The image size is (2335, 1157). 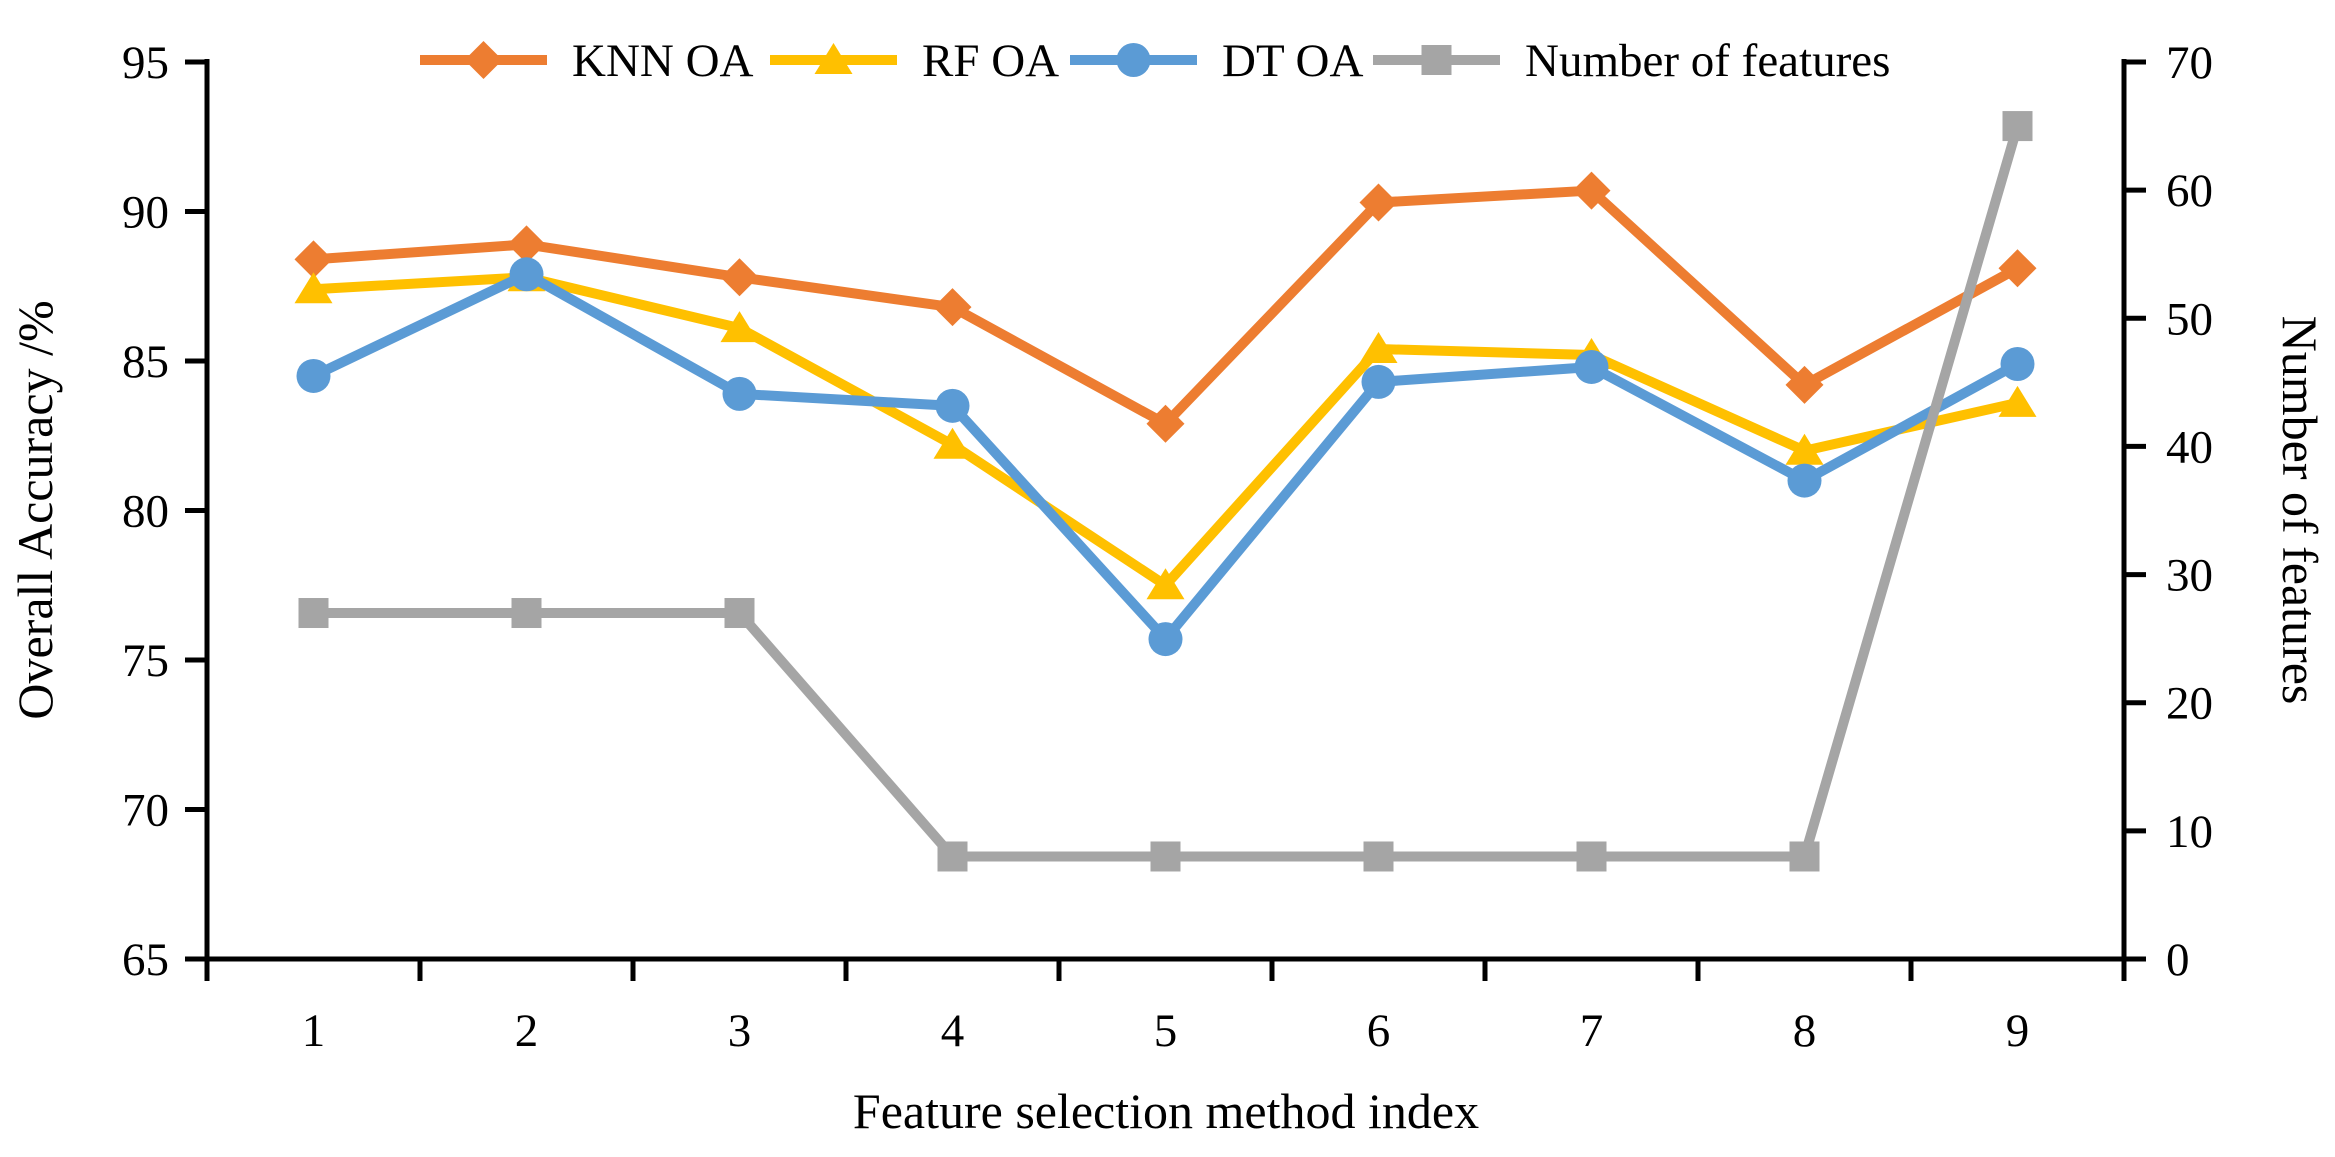 I want to click on legend: KNN OA RF OA DT OA Number of features, so click(x=1155, y=61).